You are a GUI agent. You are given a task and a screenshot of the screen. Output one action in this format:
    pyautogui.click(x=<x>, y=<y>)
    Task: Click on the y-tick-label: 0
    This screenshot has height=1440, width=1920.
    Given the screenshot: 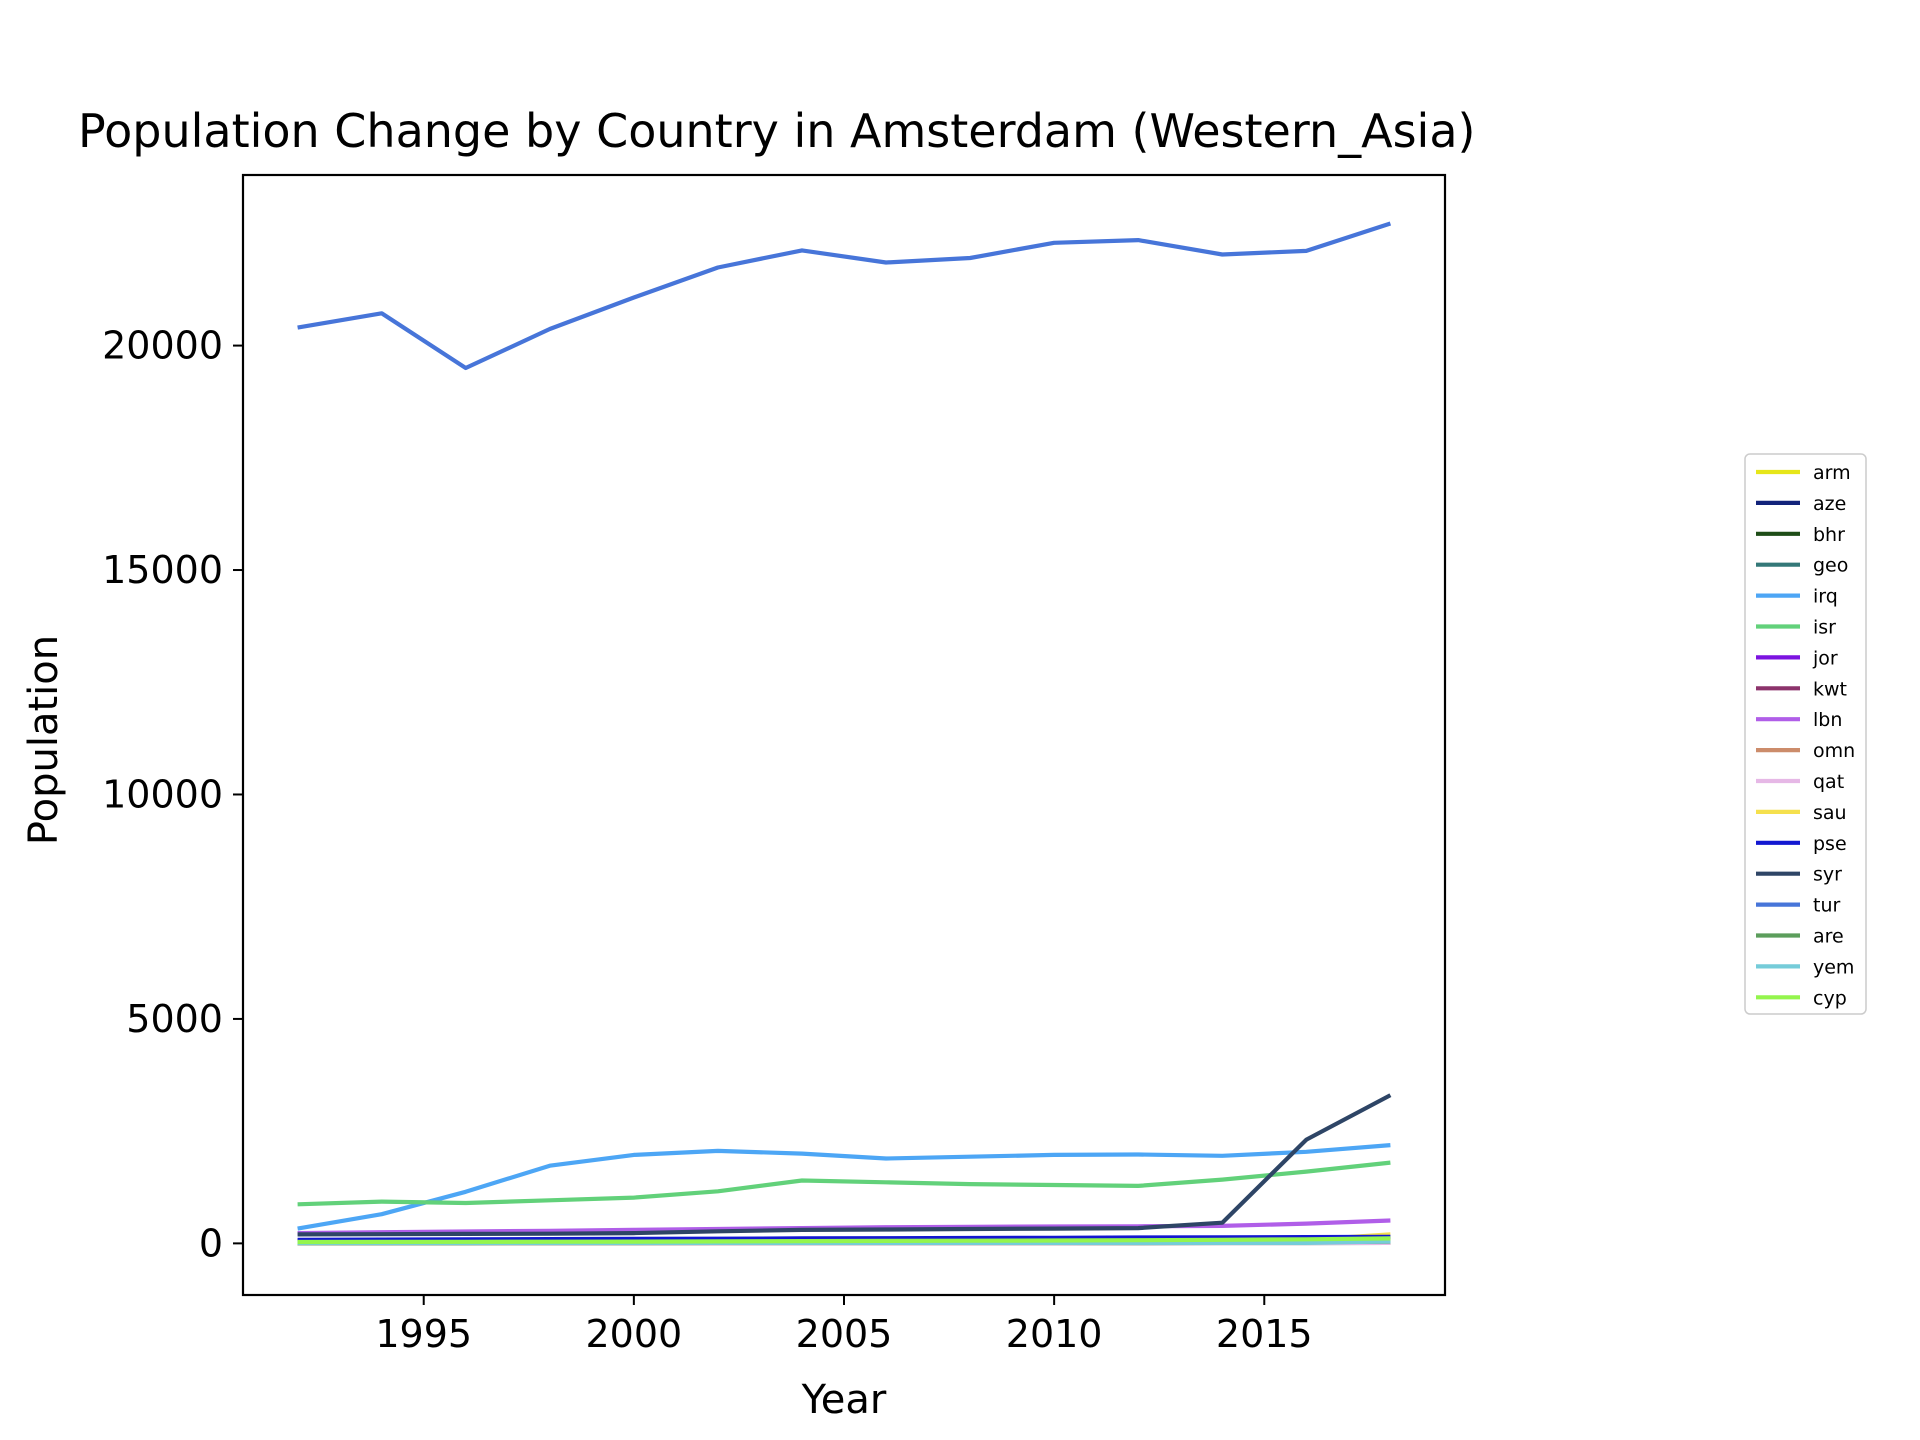 What is the action you would take?
    pyautogui.click(x=211, y=1243)
    